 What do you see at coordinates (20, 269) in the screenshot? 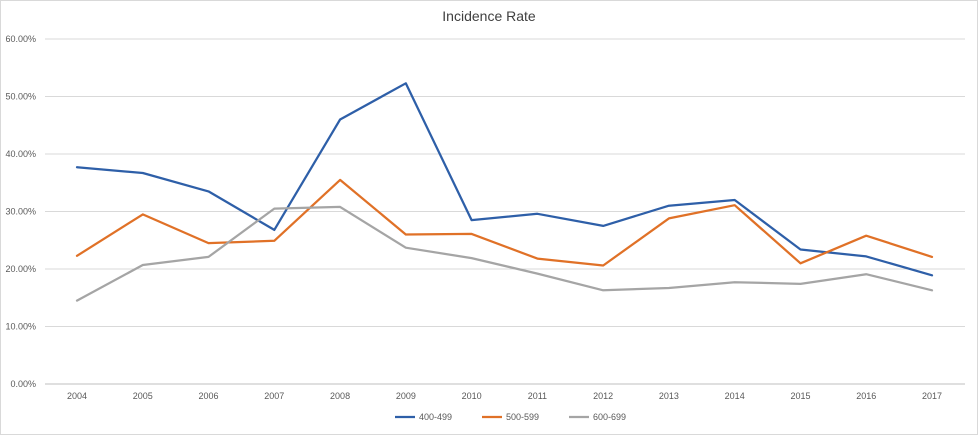
I see `y-tick-label: 20.00%` at bounding box center [20, 269].